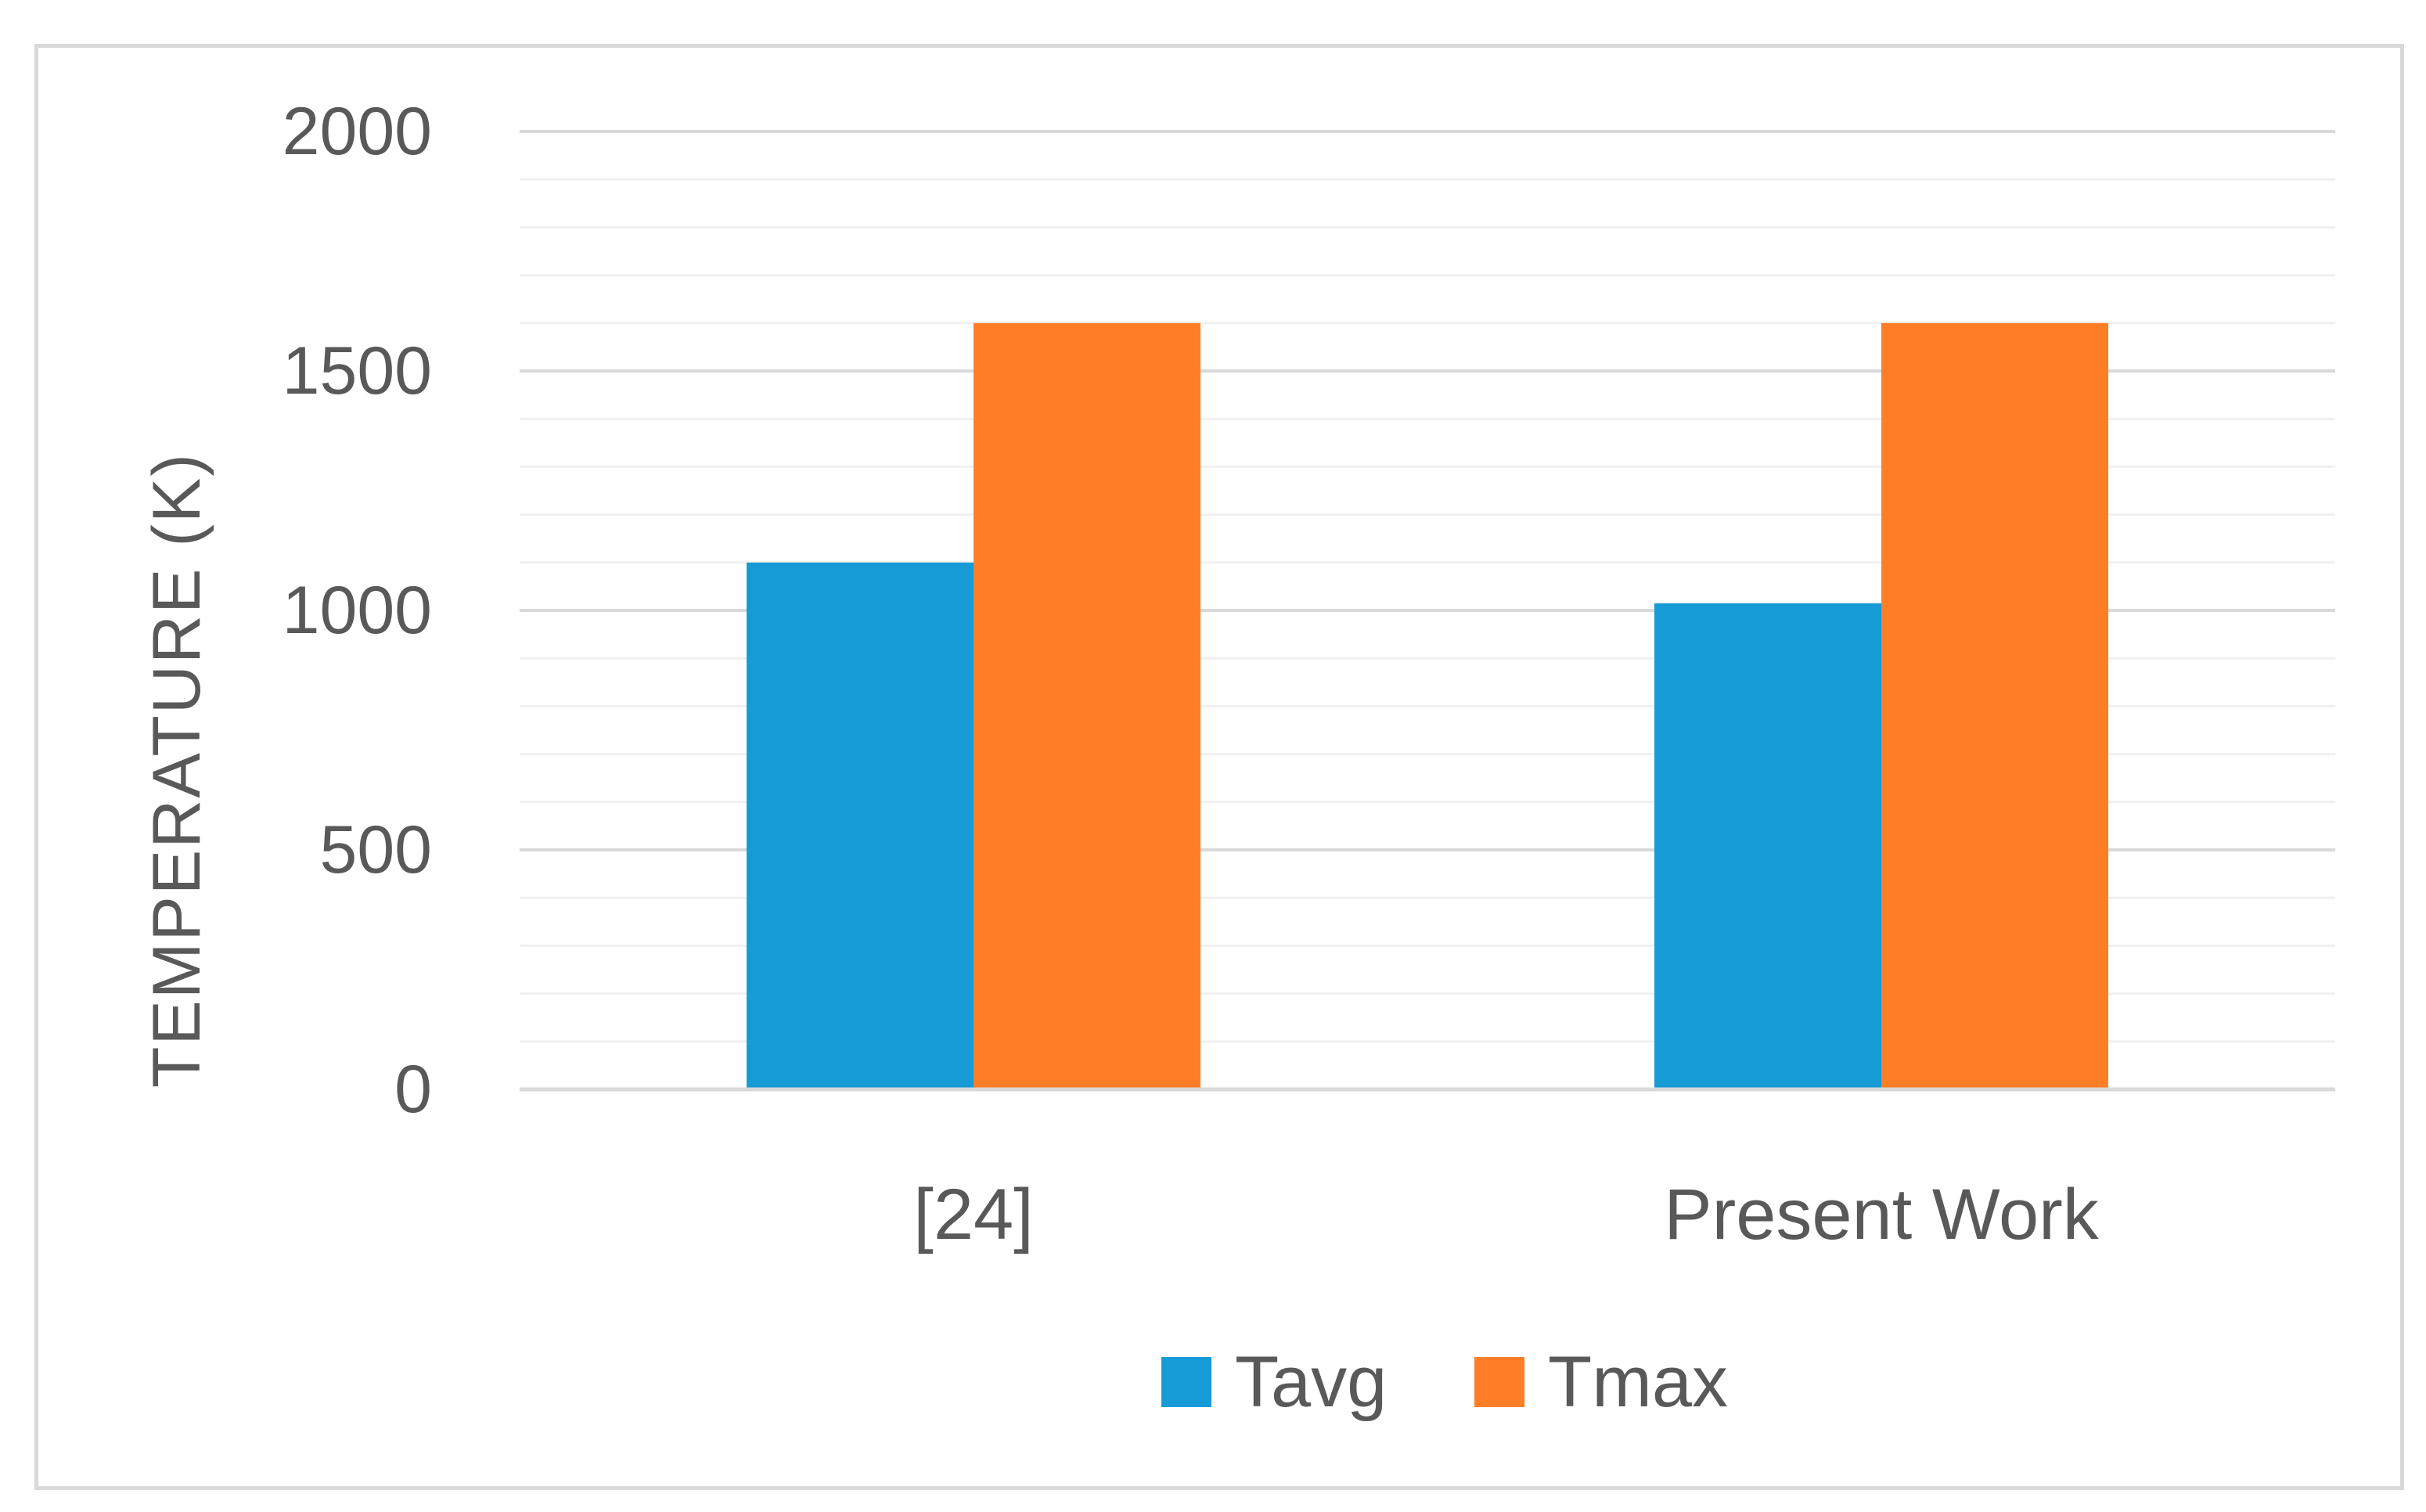 The width and height of the screenshot is (2426, 1512). What do you see at coordinates (413, 1089) in the screenshot?
I see `y-tick-label: 0` at bounding box center [413, 1089].